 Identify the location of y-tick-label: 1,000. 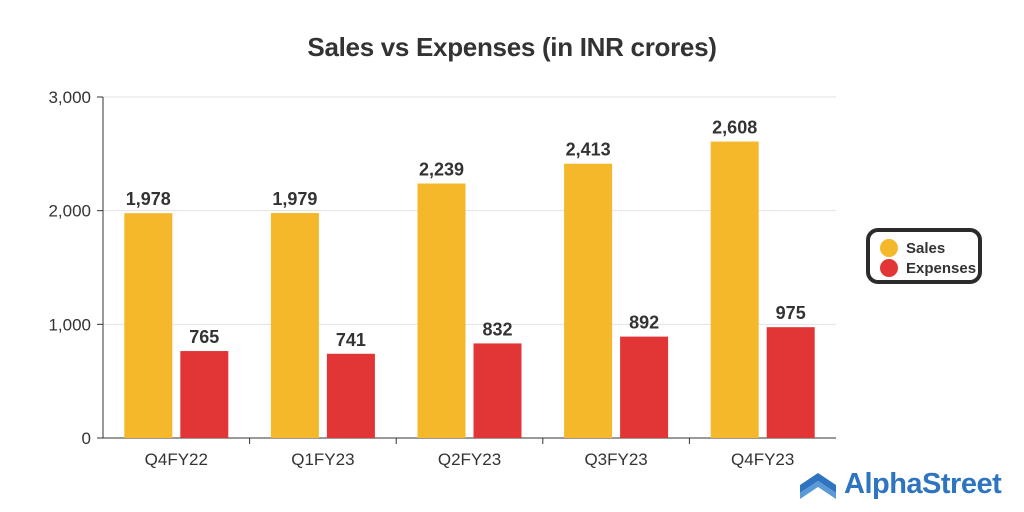
(69, 324).